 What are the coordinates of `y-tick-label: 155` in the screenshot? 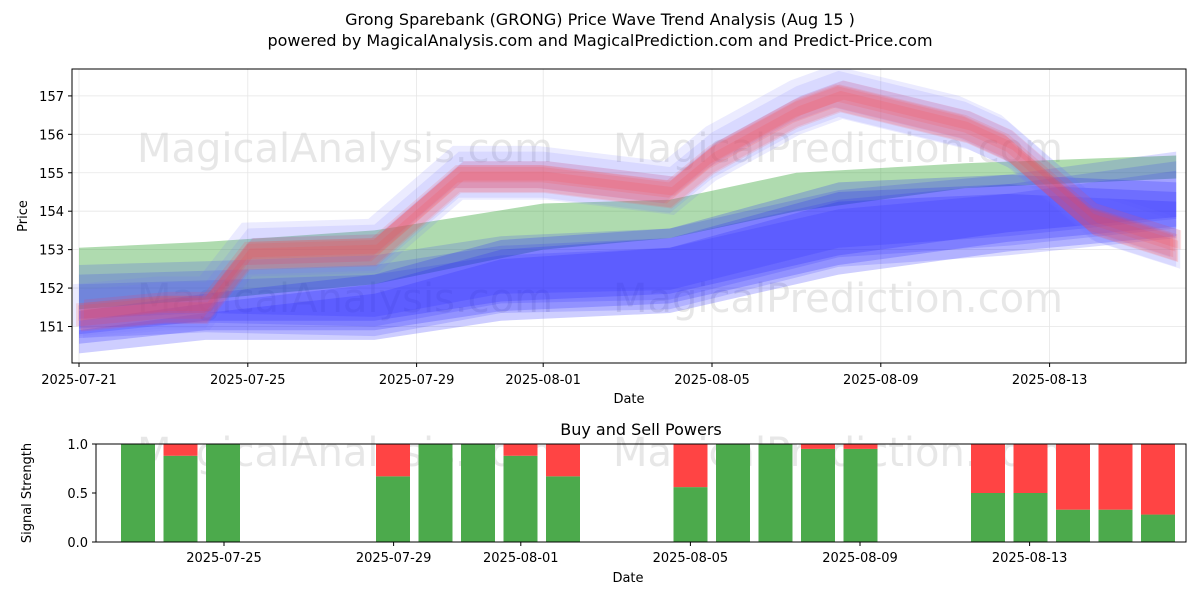 It's located at (51, 174).